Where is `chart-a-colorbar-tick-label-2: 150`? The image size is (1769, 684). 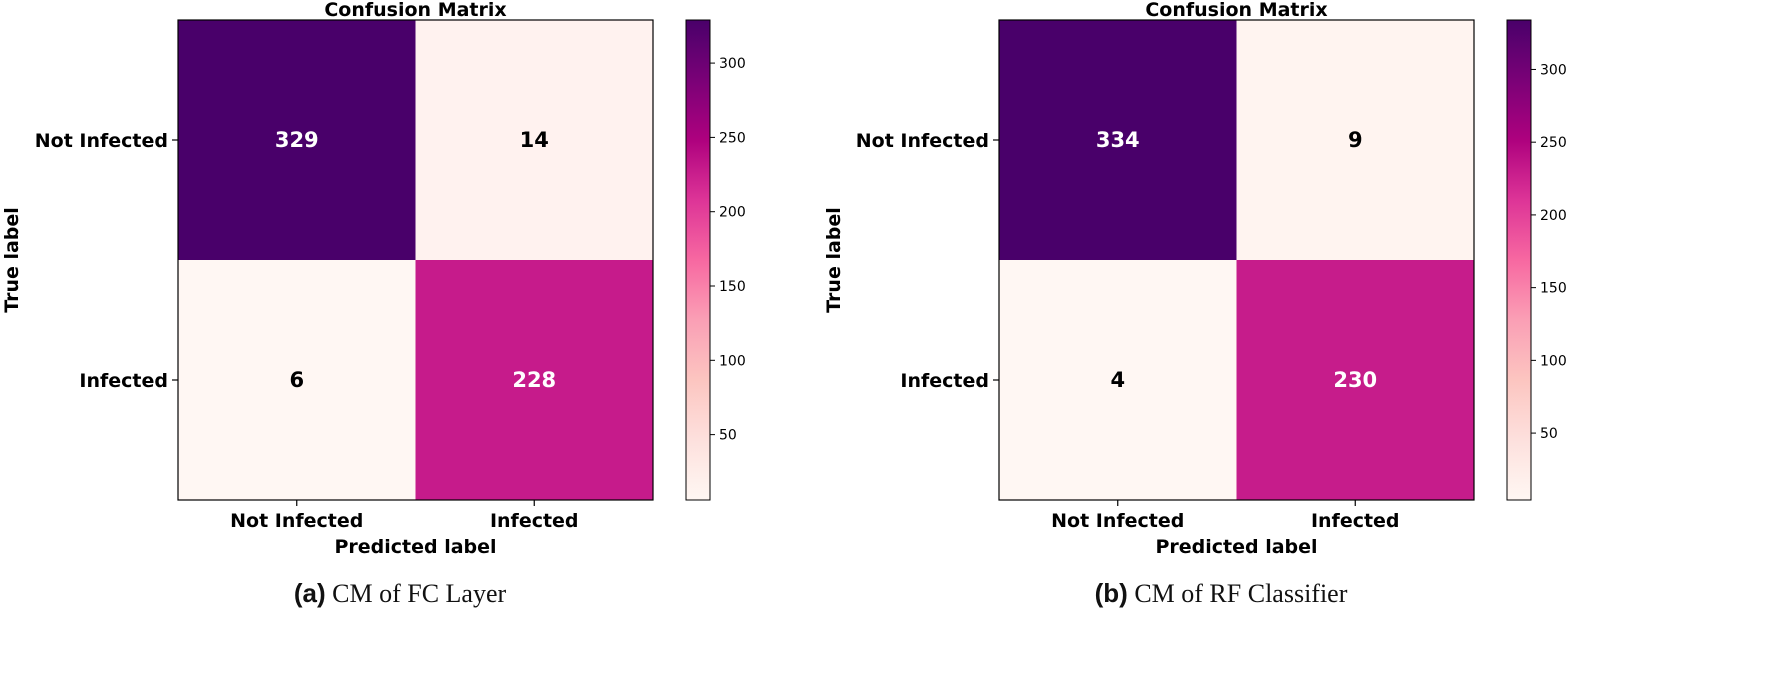
chart-a-colorbar-tick-label-2: 150 is located at coordinates (732, 287).